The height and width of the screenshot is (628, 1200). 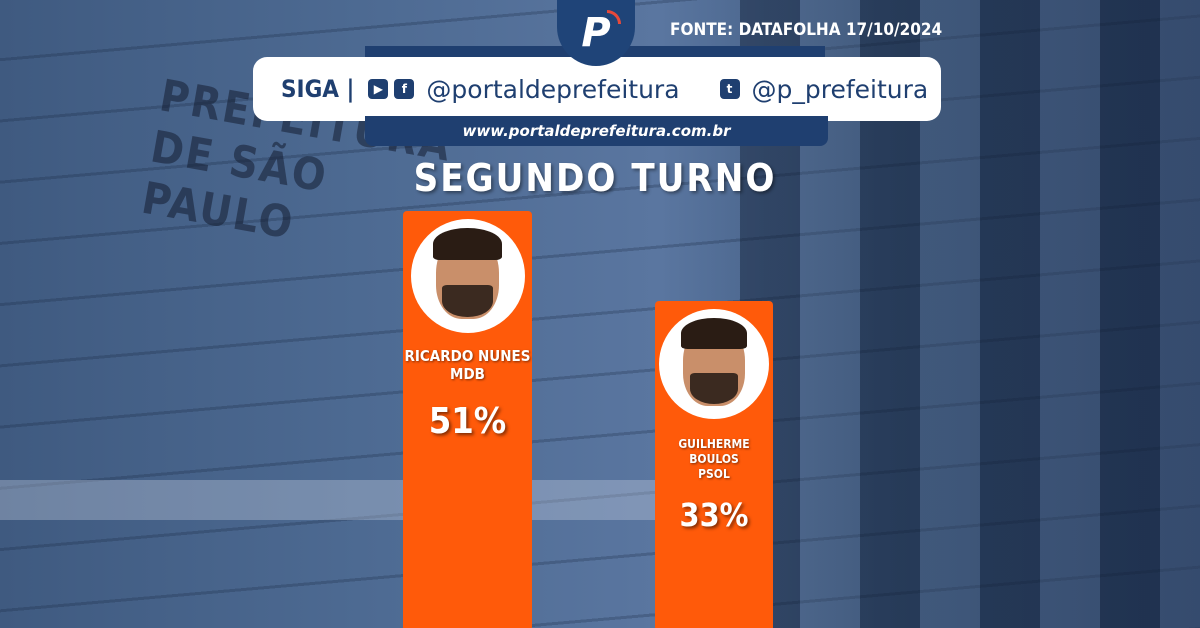 What do you see at coordinates (330, 500) in the screenshot?
I see `background-ledge` at bounding box center [330, 500].